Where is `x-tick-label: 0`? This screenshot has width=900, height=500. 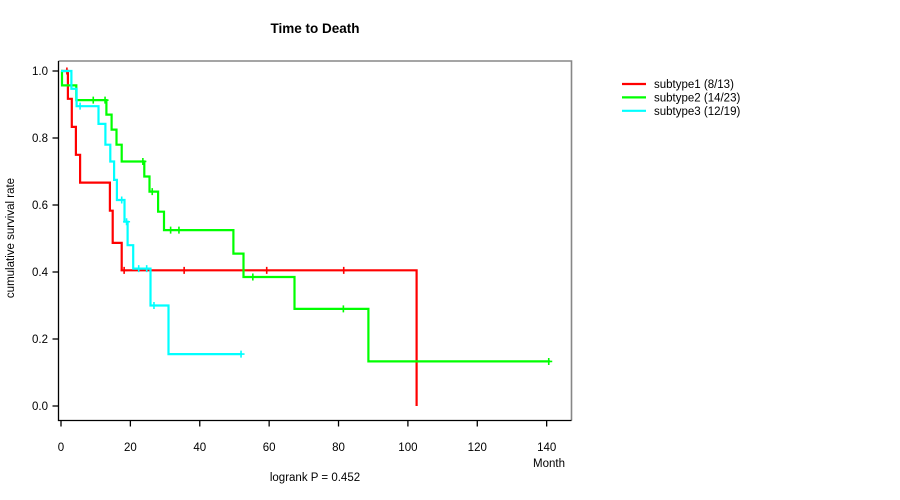 x-tick-label: 0 is located at coordinates (61, 448).